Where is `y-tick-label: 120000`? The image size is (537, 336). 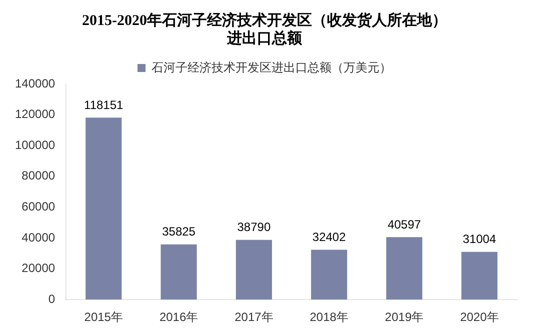
y-tick-label: 120000 is located at coordinates (35, 114).